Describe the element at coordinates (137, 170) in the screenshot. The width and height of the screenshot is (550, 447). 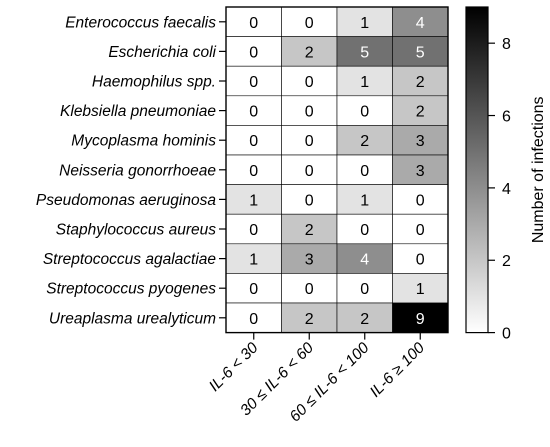
I see `row-label: Neisseria gonorrhoeae` at that location.